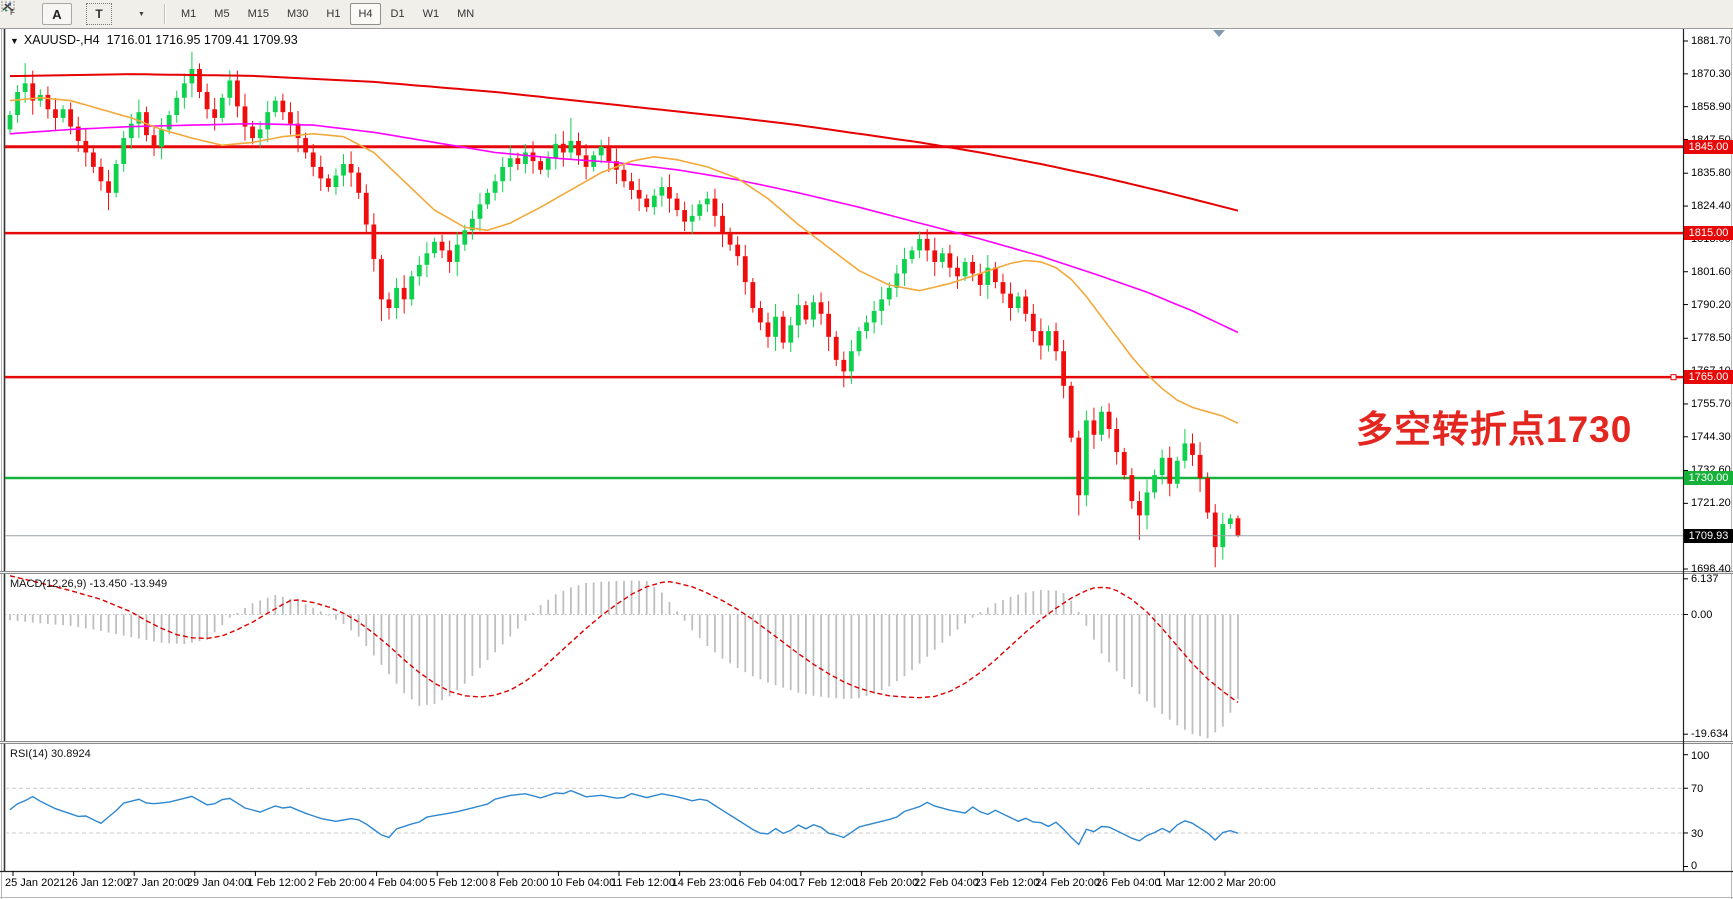  What do you see at coordinates (297, 14) in the screenshot?
I see `timeframe-button-M30: M30` at bounding box center [297, 14].